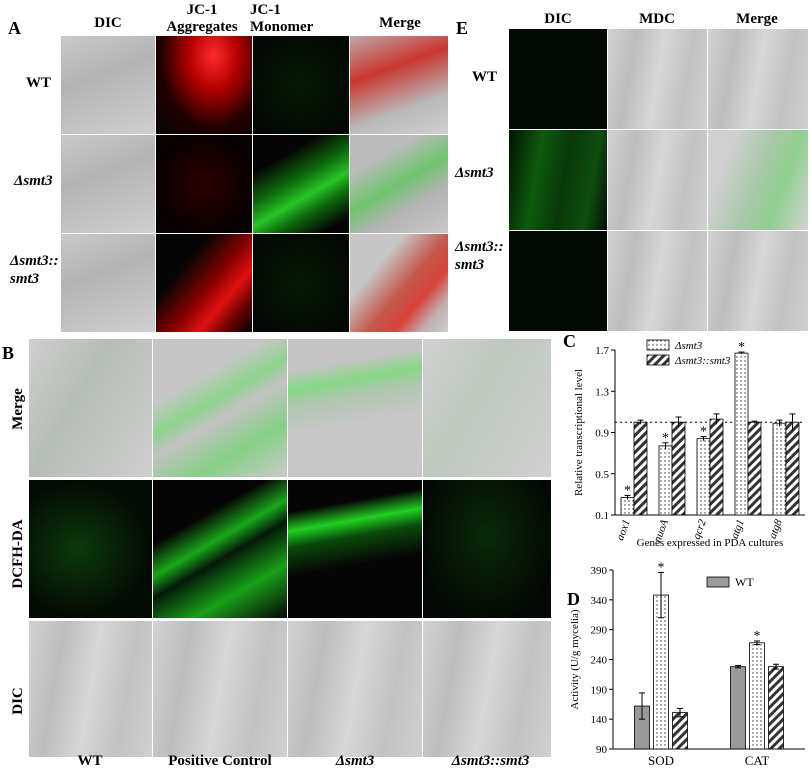 The height and width of the screenshot is (771, 811). What do you see at coordinates (599, 571) in the screenshot?
I see `chart-d-ytick-label: 390` at bounding box center [599, 571].